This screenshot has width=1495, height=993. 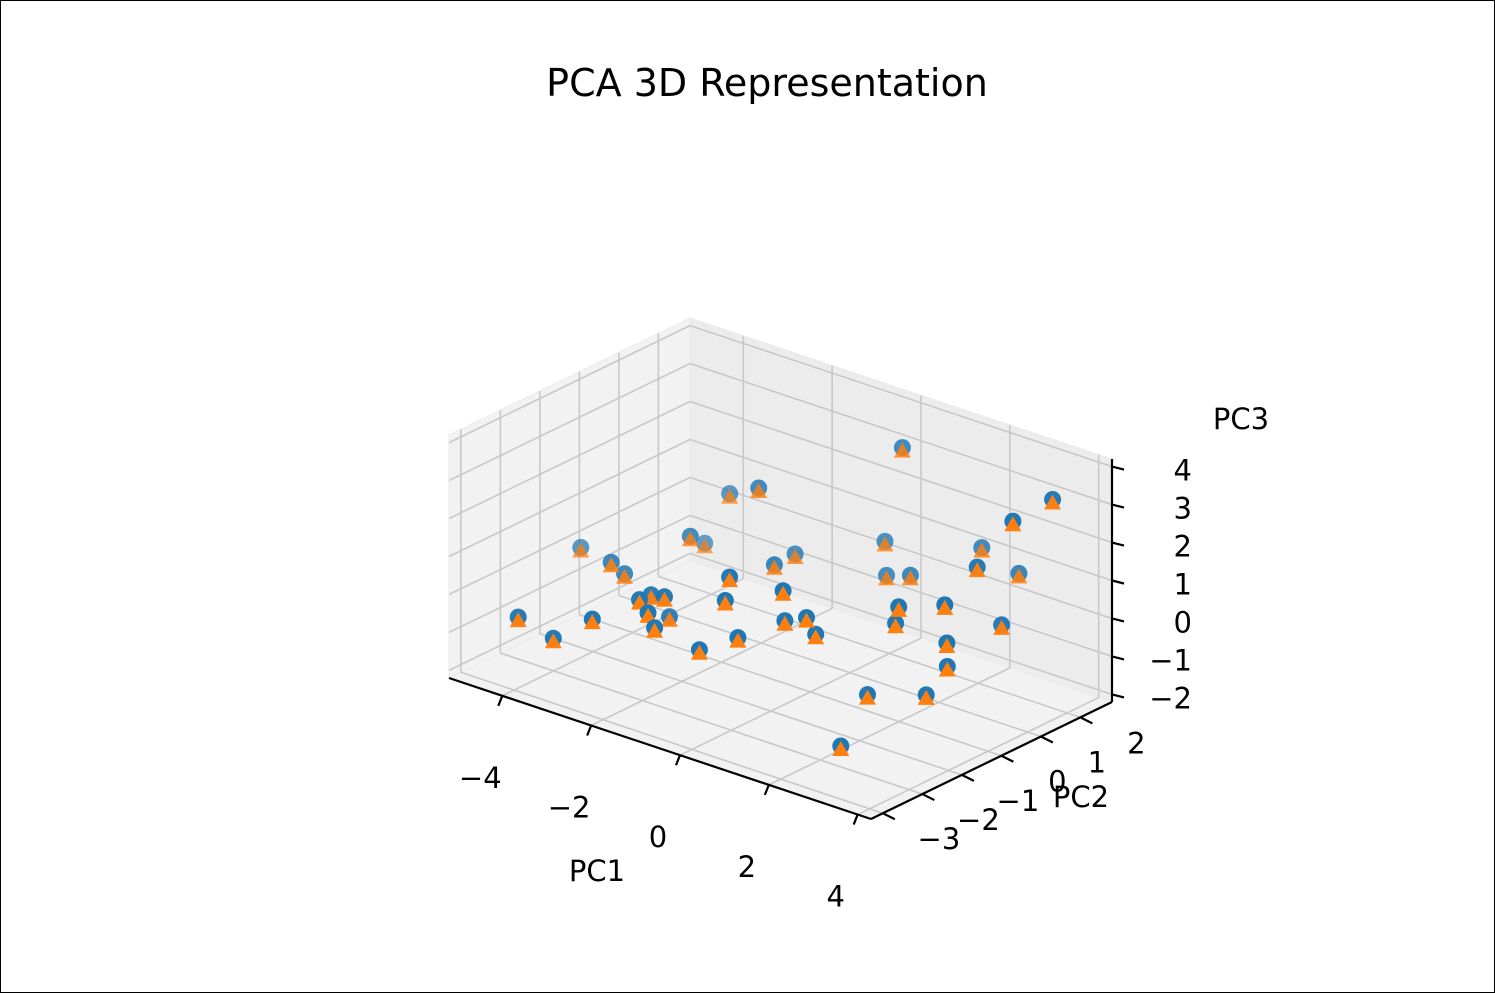 I want to click on z-tick-label: 2, so click(x=1183, y=547).